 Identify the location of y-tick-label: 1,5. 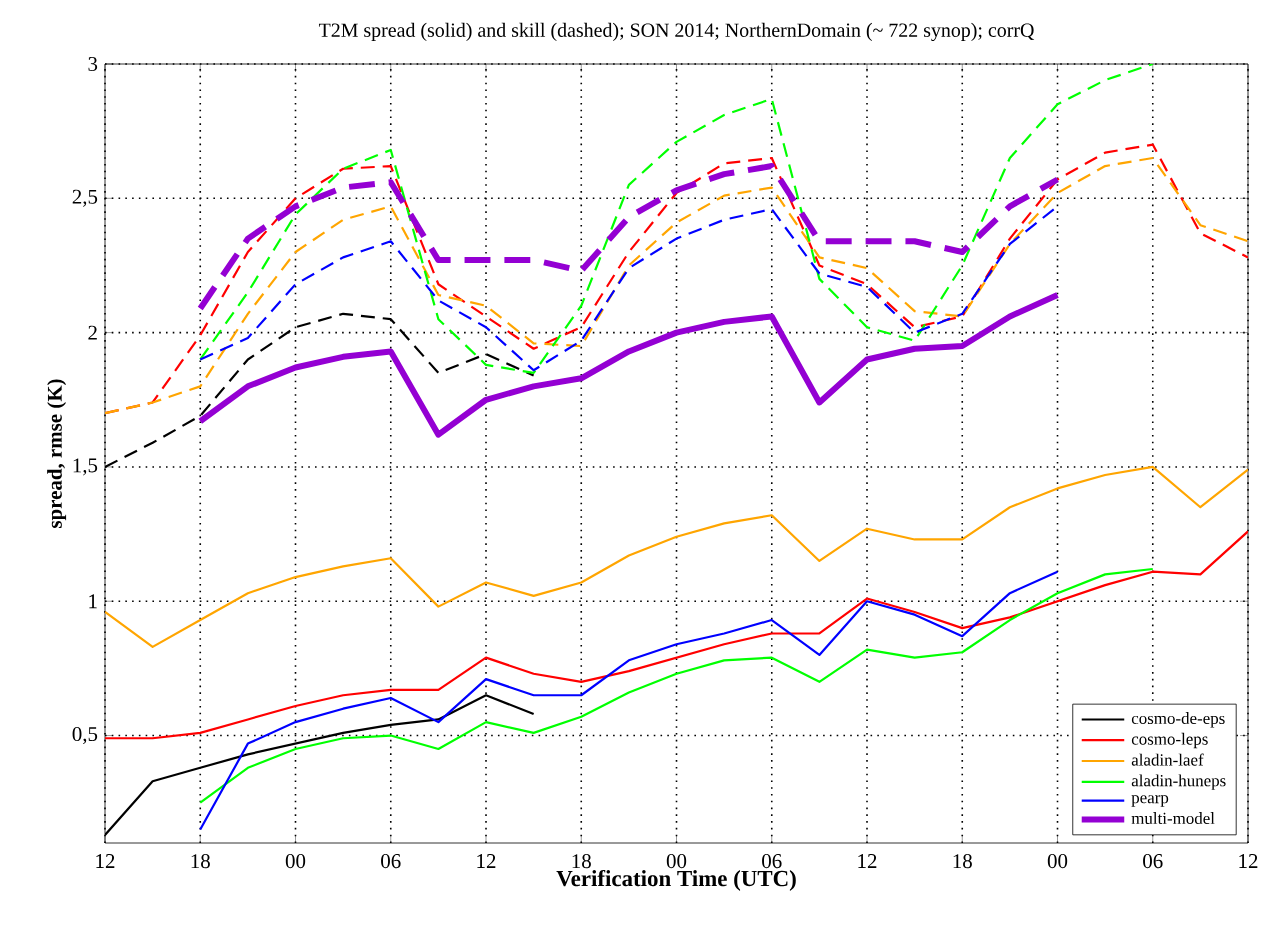
(85, 467).